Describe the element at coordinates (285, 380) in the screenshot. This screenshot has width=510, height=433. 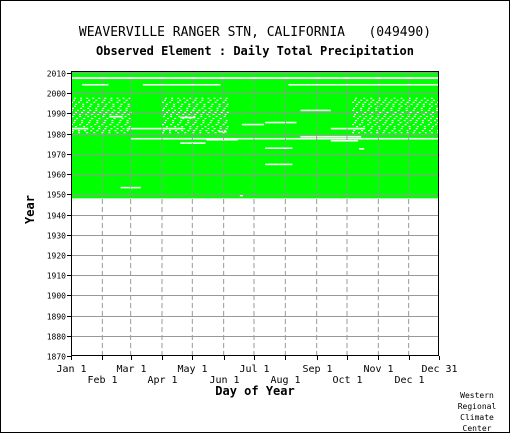
I see `x-tick-label: Aug 1` at that location.